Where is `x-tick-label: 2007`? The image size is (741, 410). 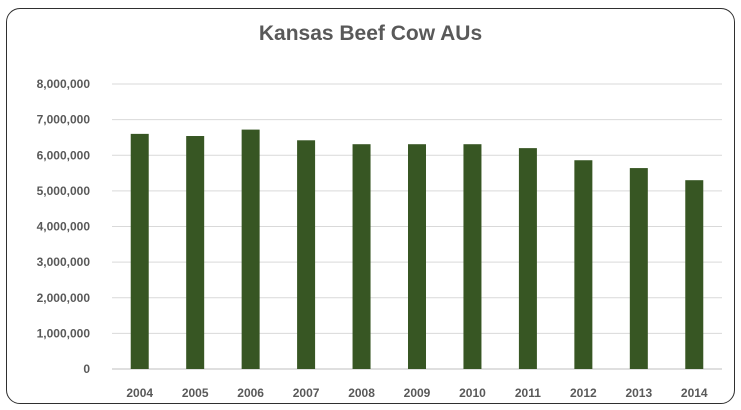 x-tick-label: 2007 is located at coordinates (306, 393).